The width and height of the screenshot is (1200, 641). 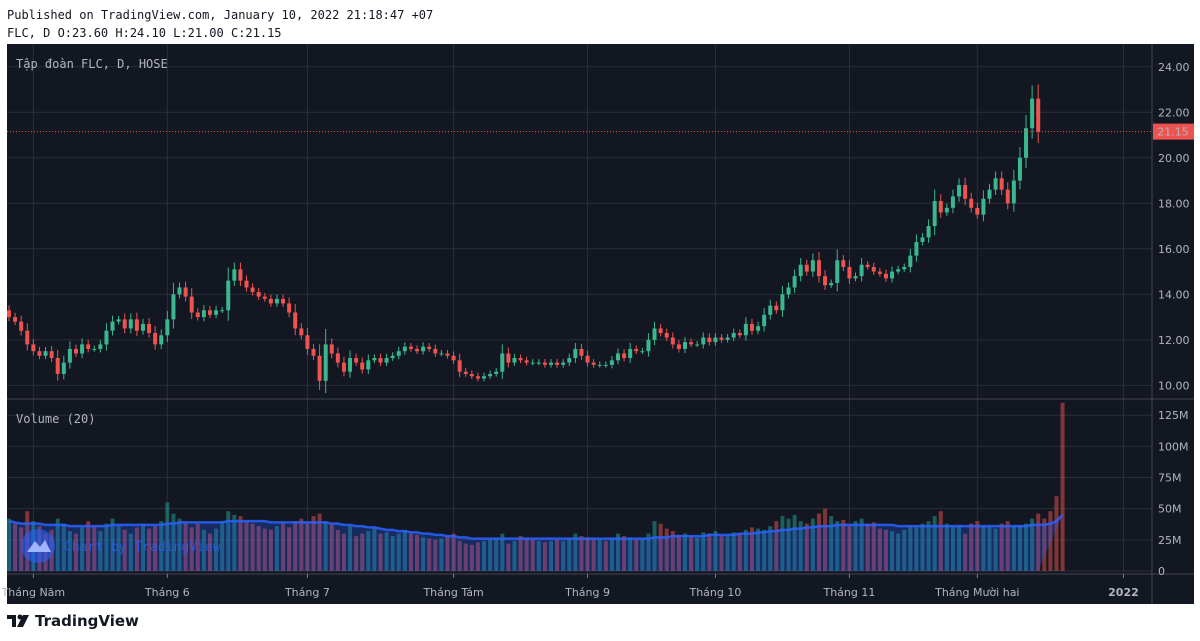 I want to click on volume-ma-line, so click(x=536, y=527).